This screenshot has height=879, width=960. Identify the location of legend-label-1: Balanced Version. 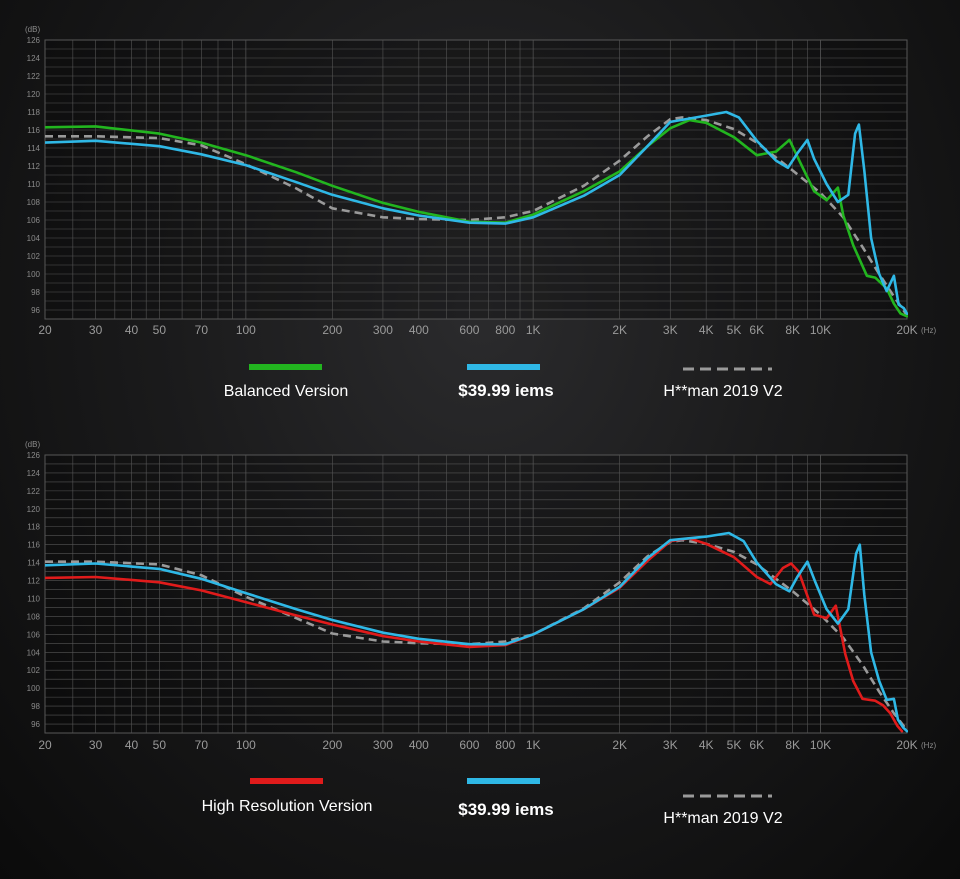
(286, 391).